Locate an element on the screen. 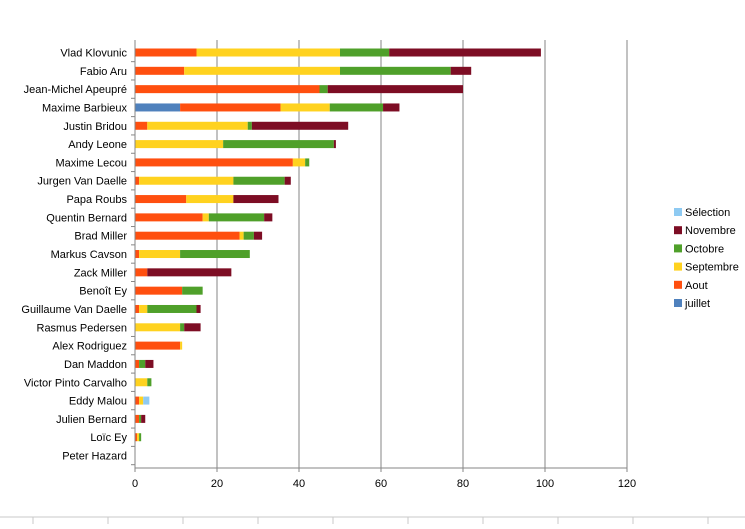 The width and height of the screenshot is (745, 529). legend-label: Octobre is located at coordinates (704, 249).